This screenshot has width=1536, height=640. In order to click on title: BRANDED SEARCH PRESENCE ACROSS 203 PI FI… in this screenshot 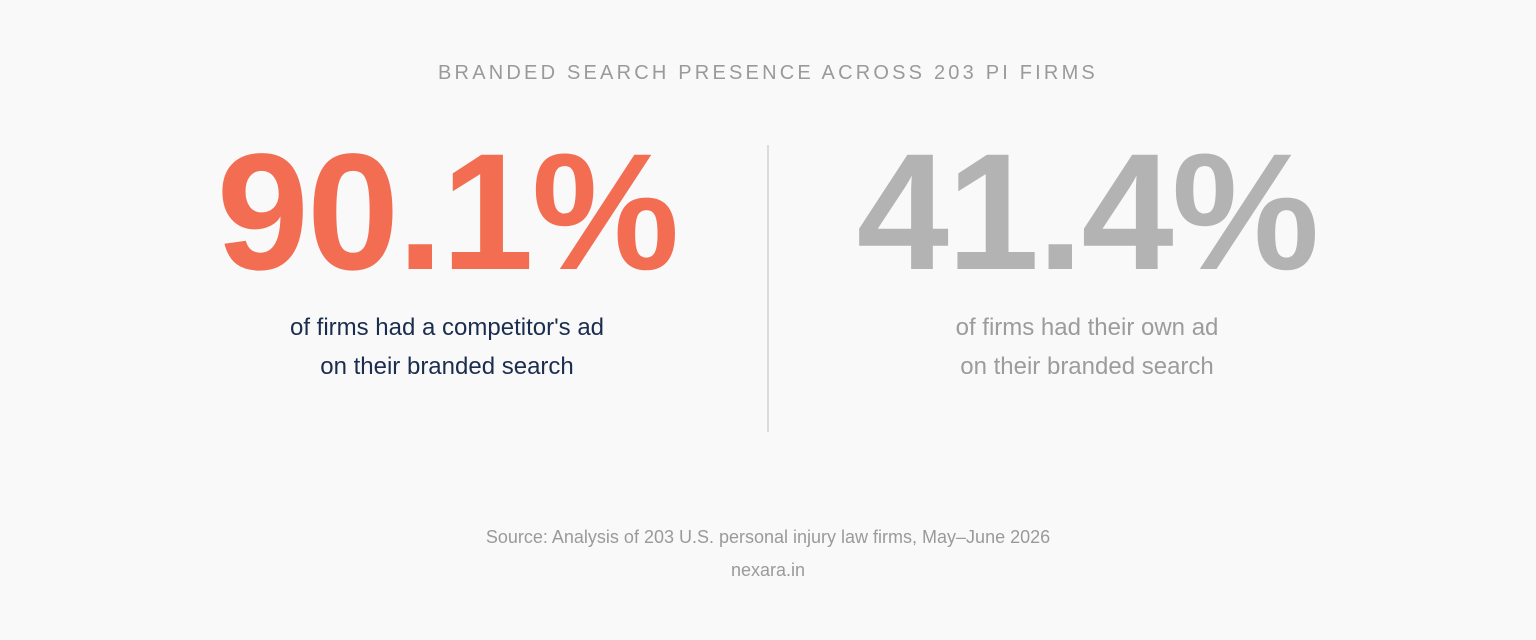, I will do `click(768, 73)`.